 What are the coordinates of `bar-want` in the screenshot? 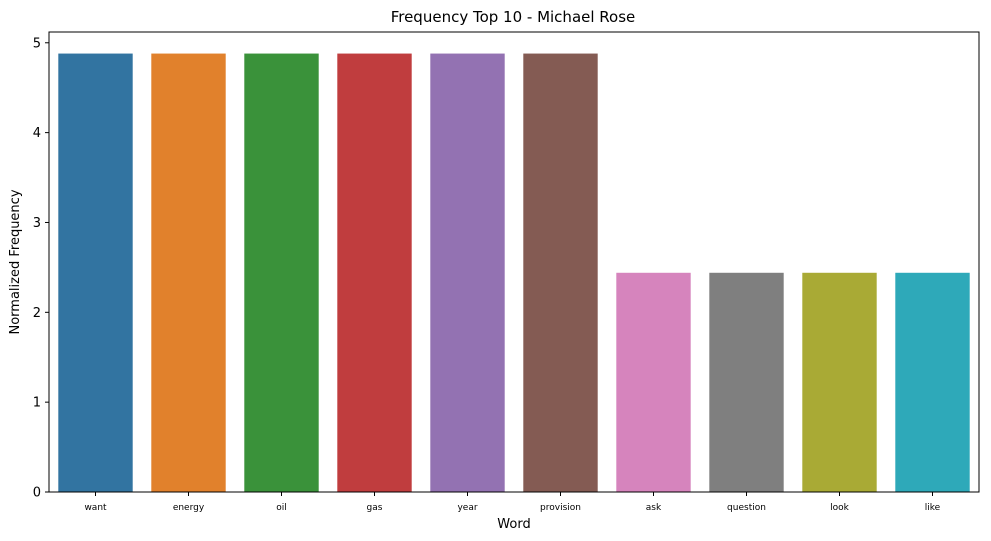 It's located at (95, 272).